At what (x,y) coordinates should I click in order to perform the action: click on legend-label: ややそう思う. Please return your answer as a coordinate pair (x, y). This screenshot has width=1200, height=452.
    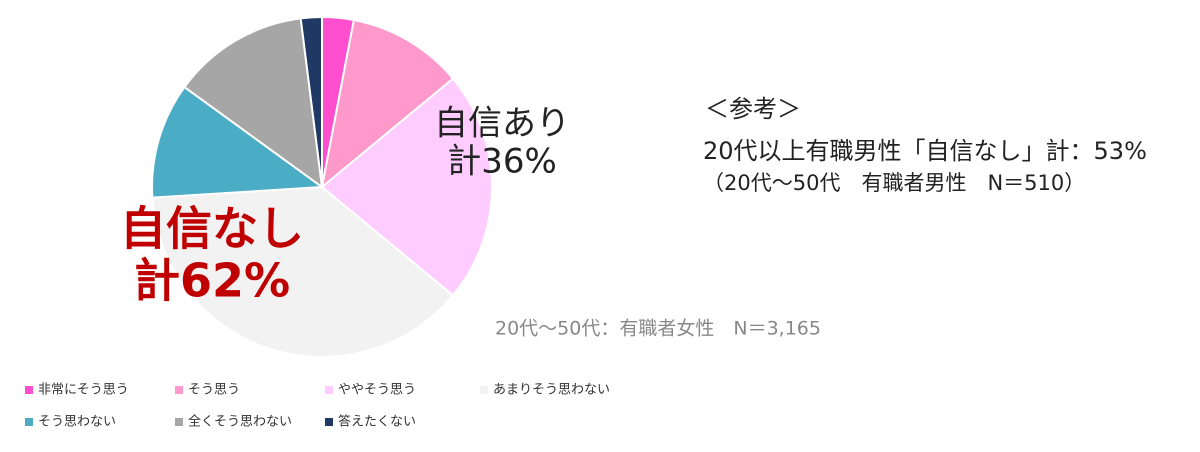
    Looking at the image, I should click on (377, 390).